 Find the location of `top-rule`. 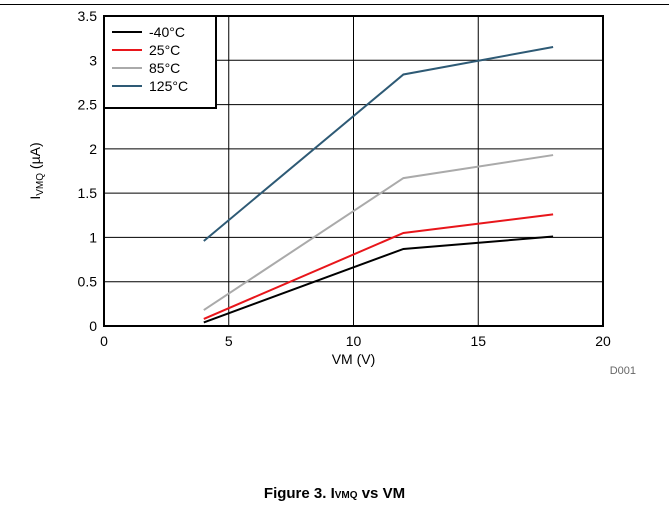

top-rule is located at coordinates (334, 4).